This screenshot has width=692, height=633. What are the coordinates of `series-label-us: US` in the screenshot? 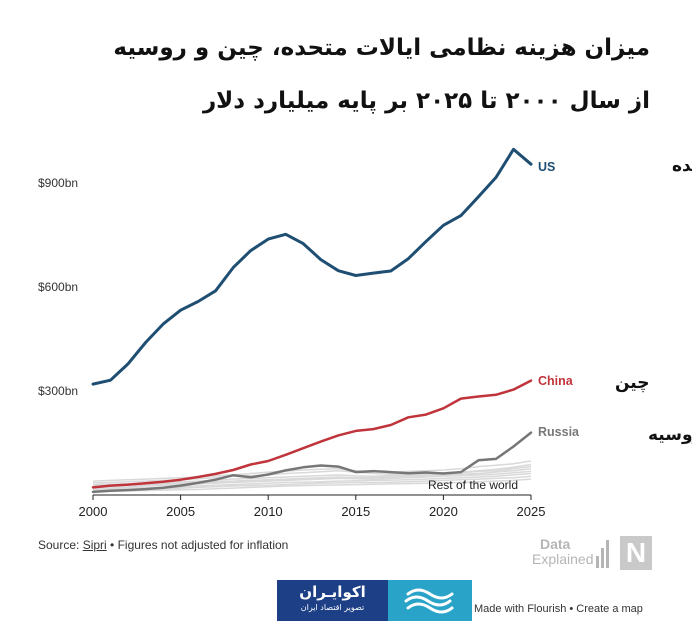 It's located at (546, 167).